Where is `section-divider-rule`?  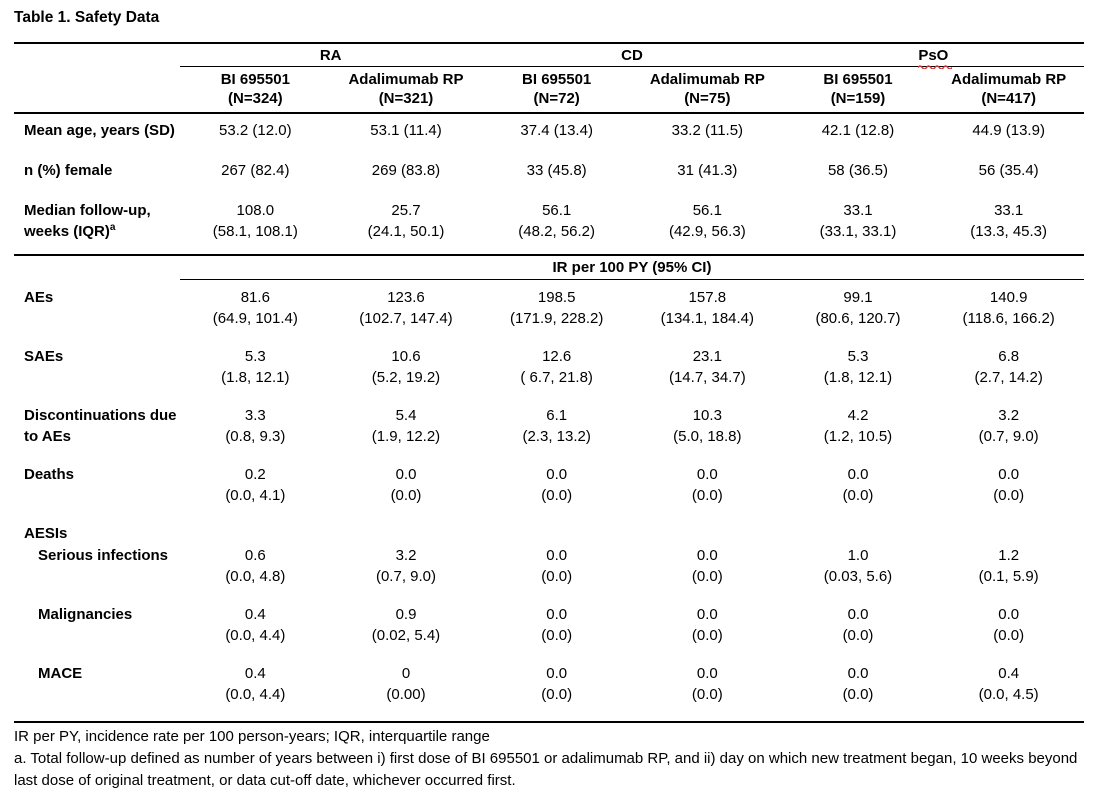 section-divider-rule is located at coordinates (549, 255).